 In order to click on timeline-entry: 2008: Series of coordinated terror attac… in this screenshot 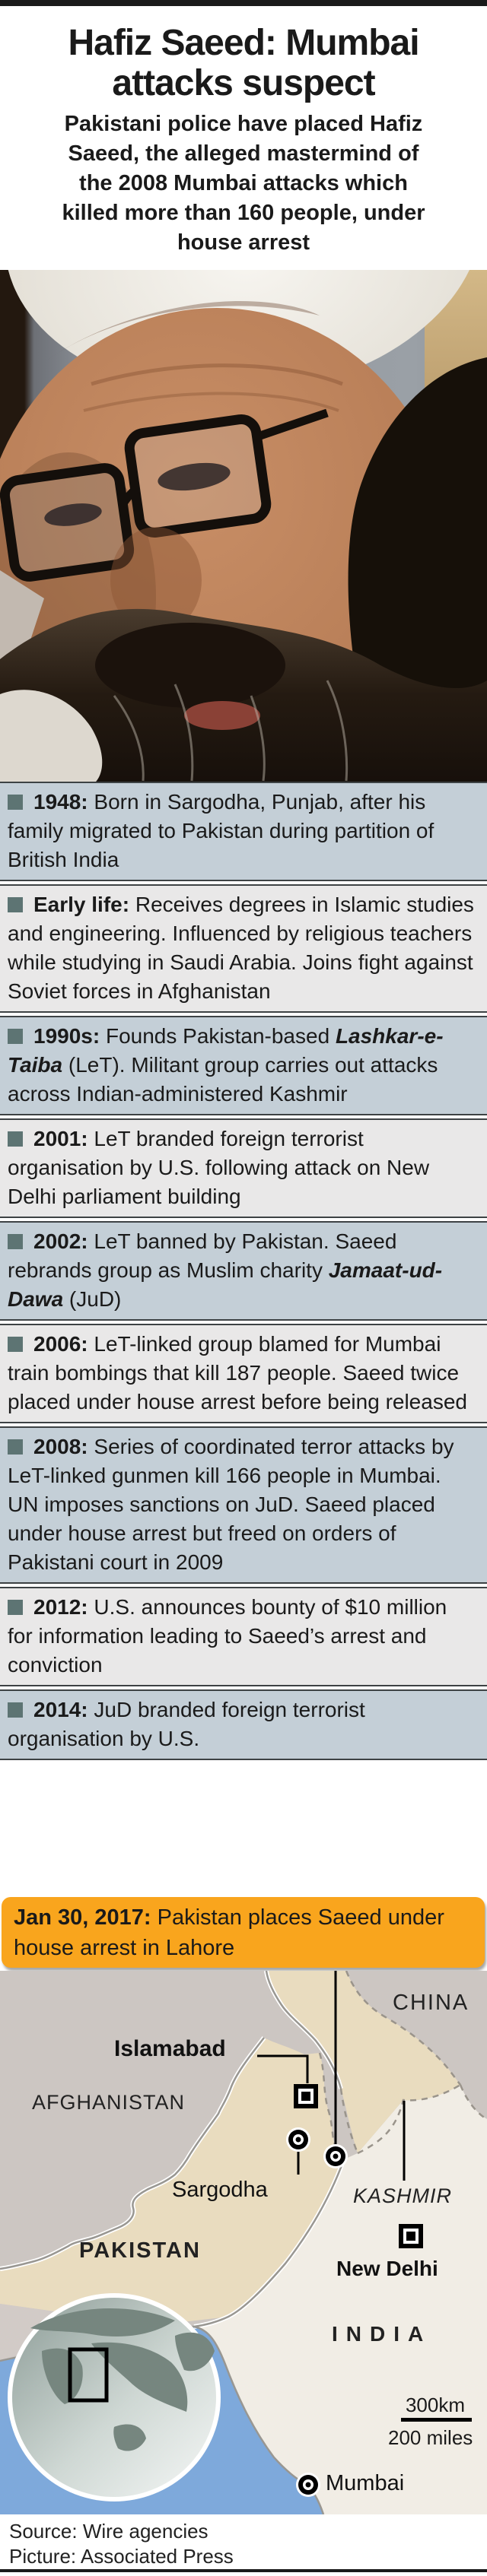, I will do `click(243, 1505)`.